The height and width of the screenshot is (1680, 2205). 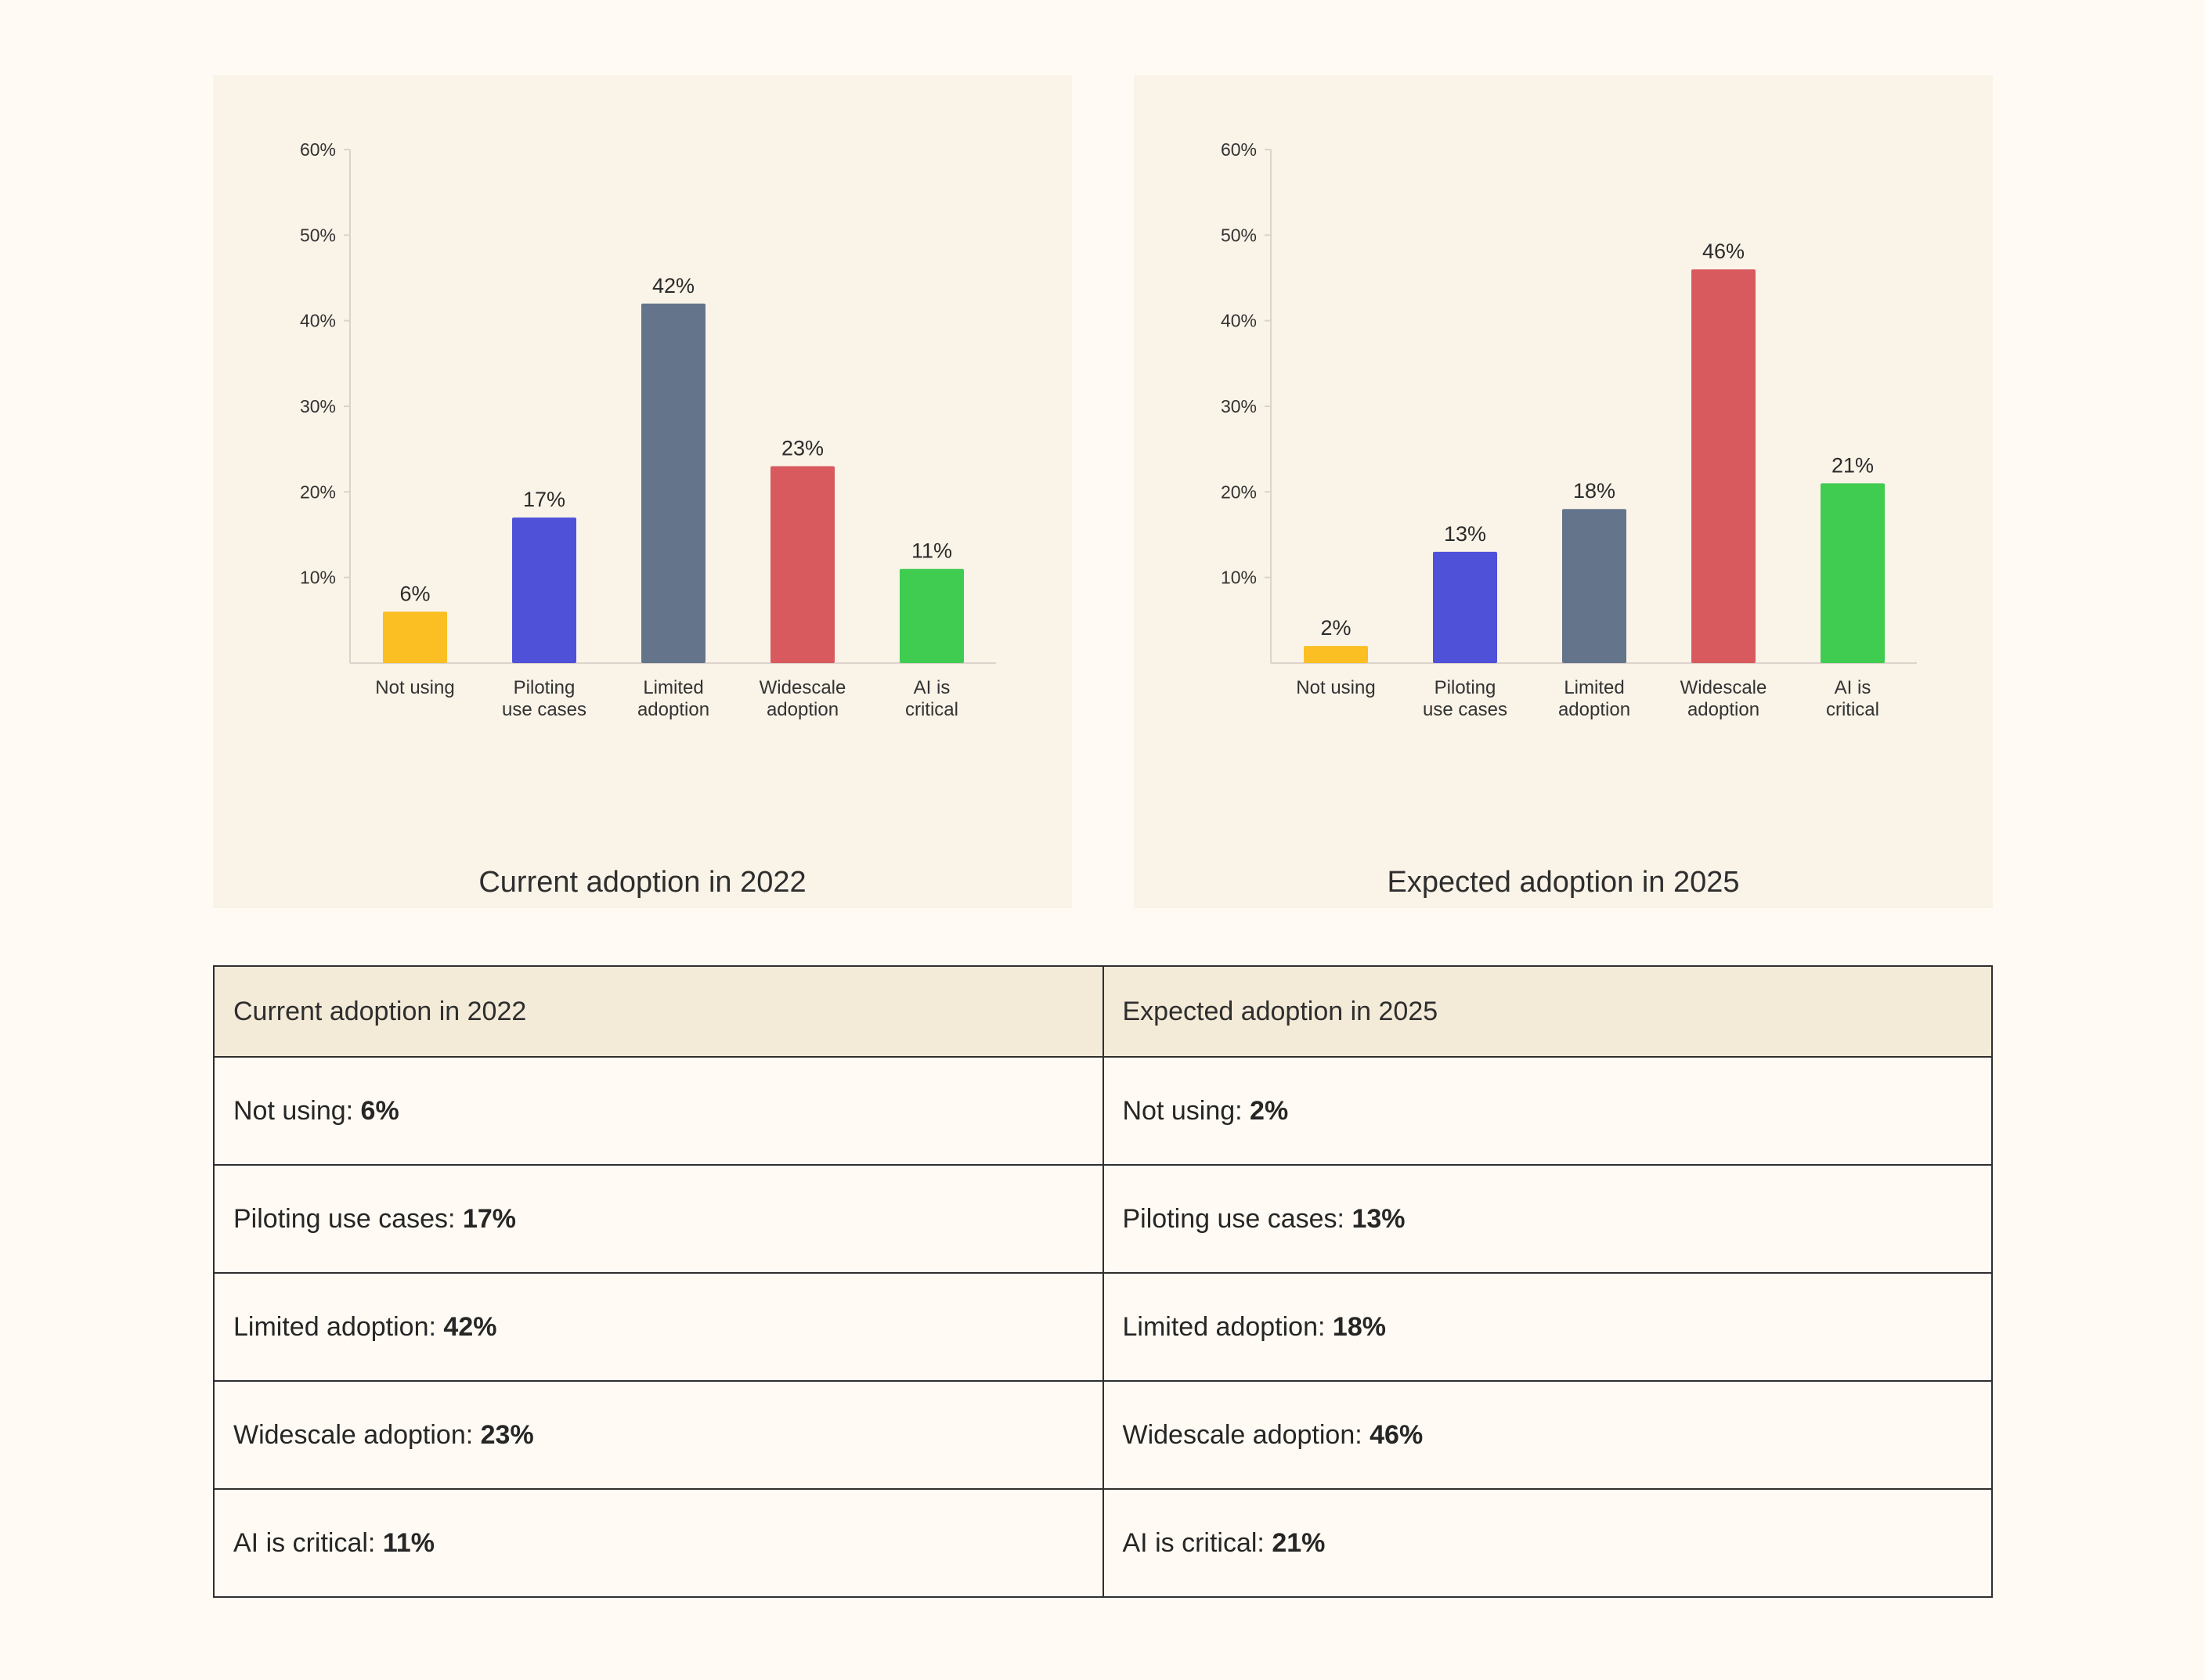 I want to click on data-label: 17%, so click(x=544, y=499).